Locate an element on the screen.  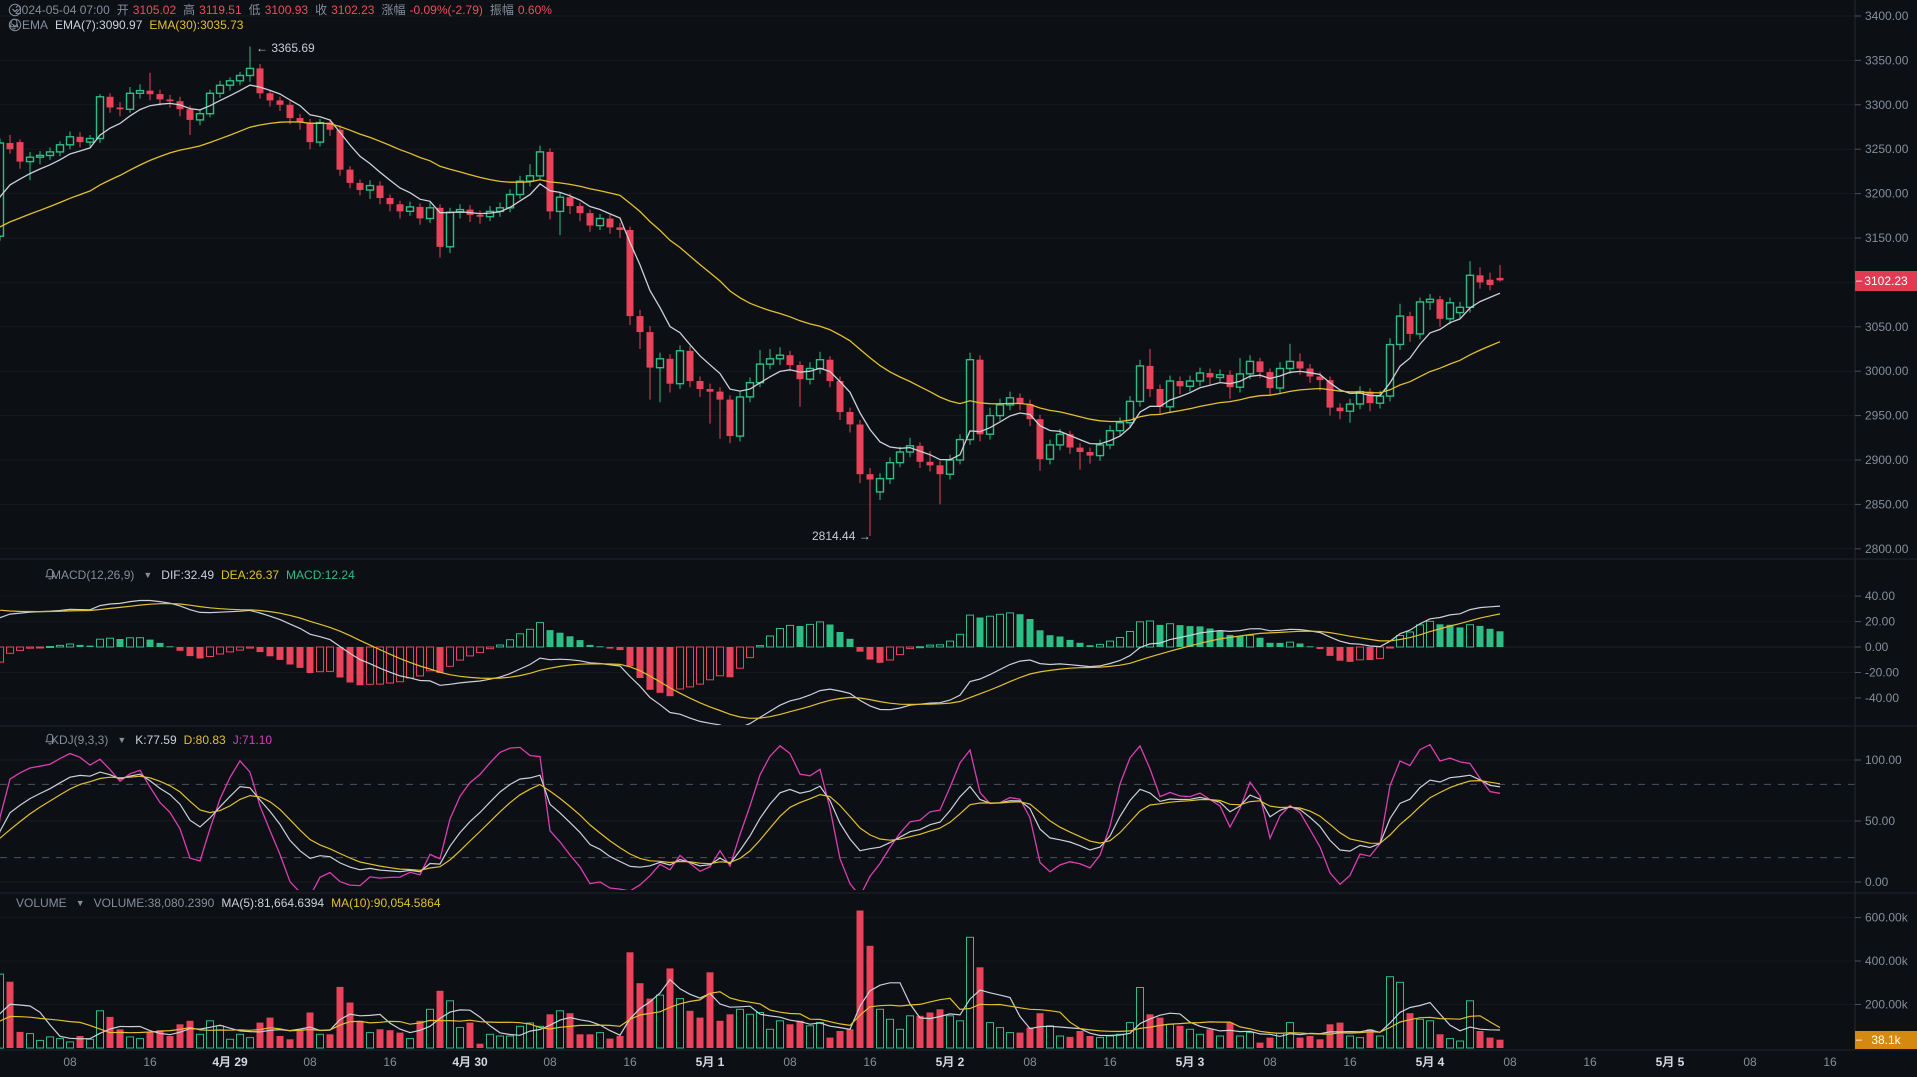
volume-ma-lines is located at coordinates (750, 1009).